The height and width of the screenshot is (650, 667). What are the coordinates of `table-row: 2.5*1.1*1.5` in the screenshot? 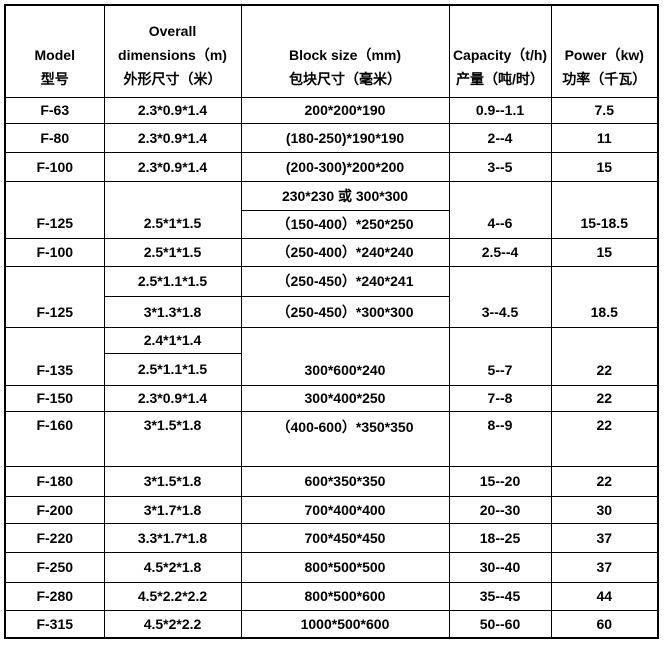 It's located at (331, 369).